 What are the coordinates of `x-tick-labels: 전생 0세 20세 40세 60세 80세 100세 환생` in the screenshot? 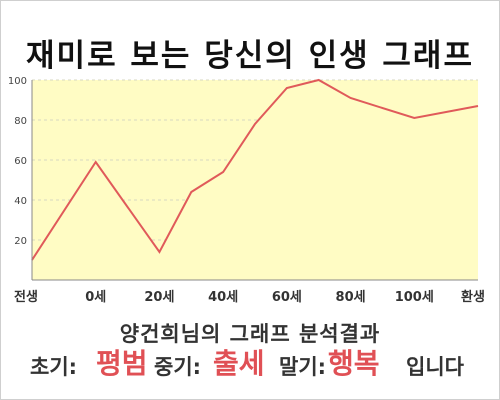 It's located at (249, 297).